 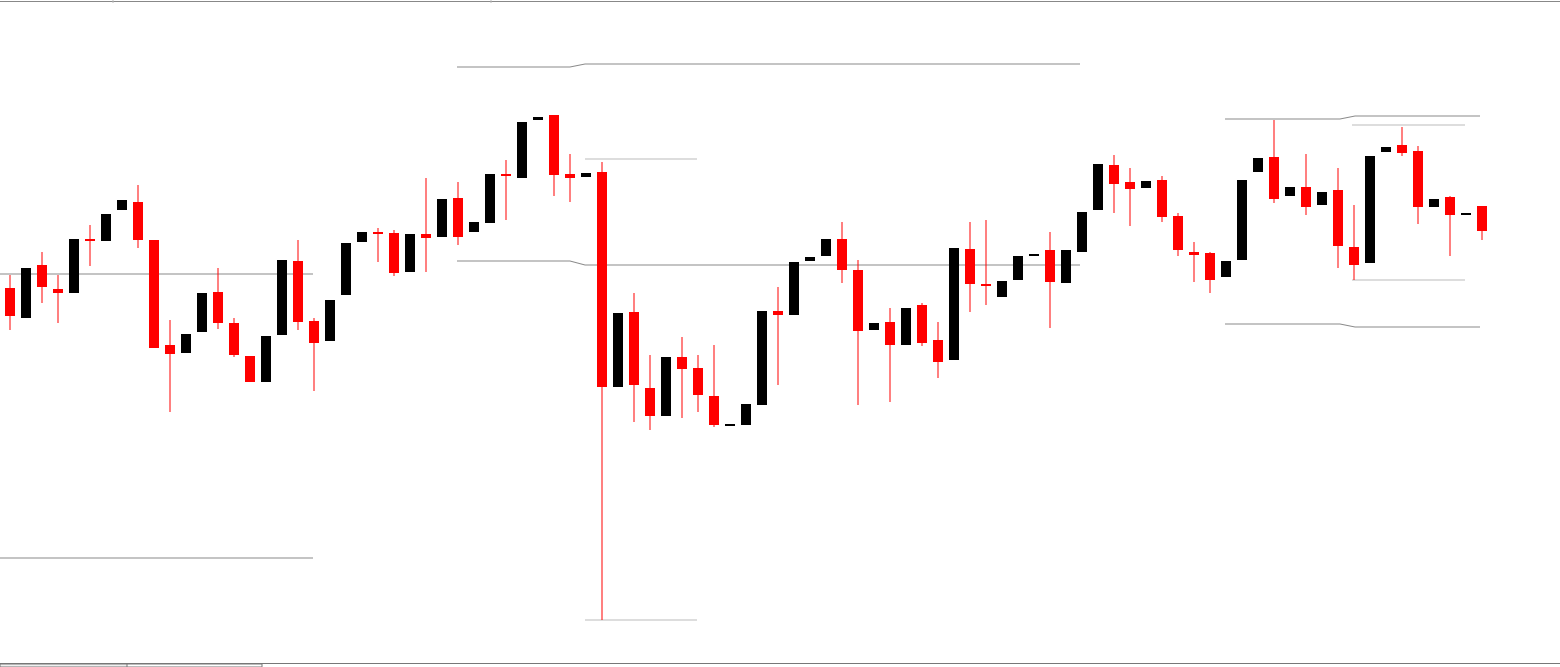 I want to click on tab, so click(x=194, y=665).